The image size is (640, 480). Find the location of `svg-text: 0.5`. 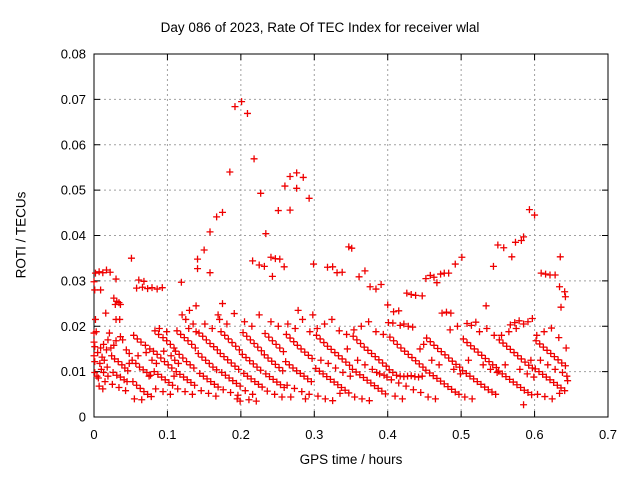

svg-text: 0.5 is located at coordinates (461, 434).